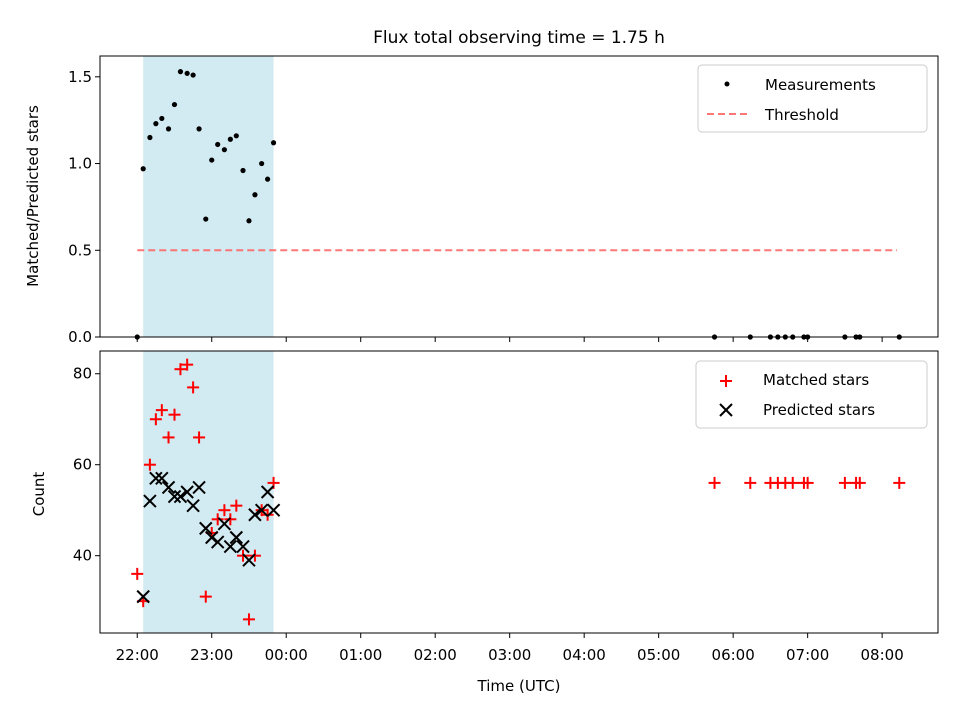 Image resolution: width=960 pixels, height=724 pixels. I want to click on y-axis-bottom: 40 60 80, so click(86, 465).